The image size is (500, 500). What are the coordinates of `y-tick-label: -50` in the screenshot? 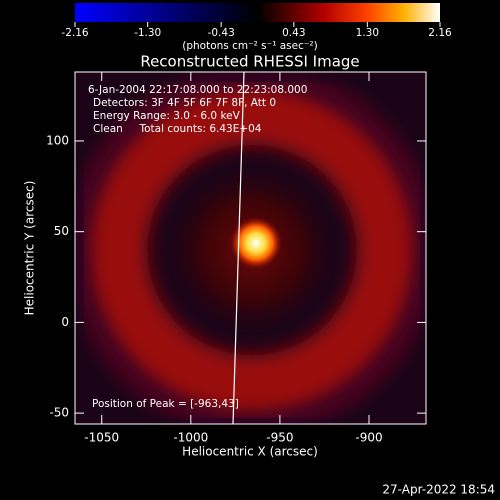 It's located at (59, 413).